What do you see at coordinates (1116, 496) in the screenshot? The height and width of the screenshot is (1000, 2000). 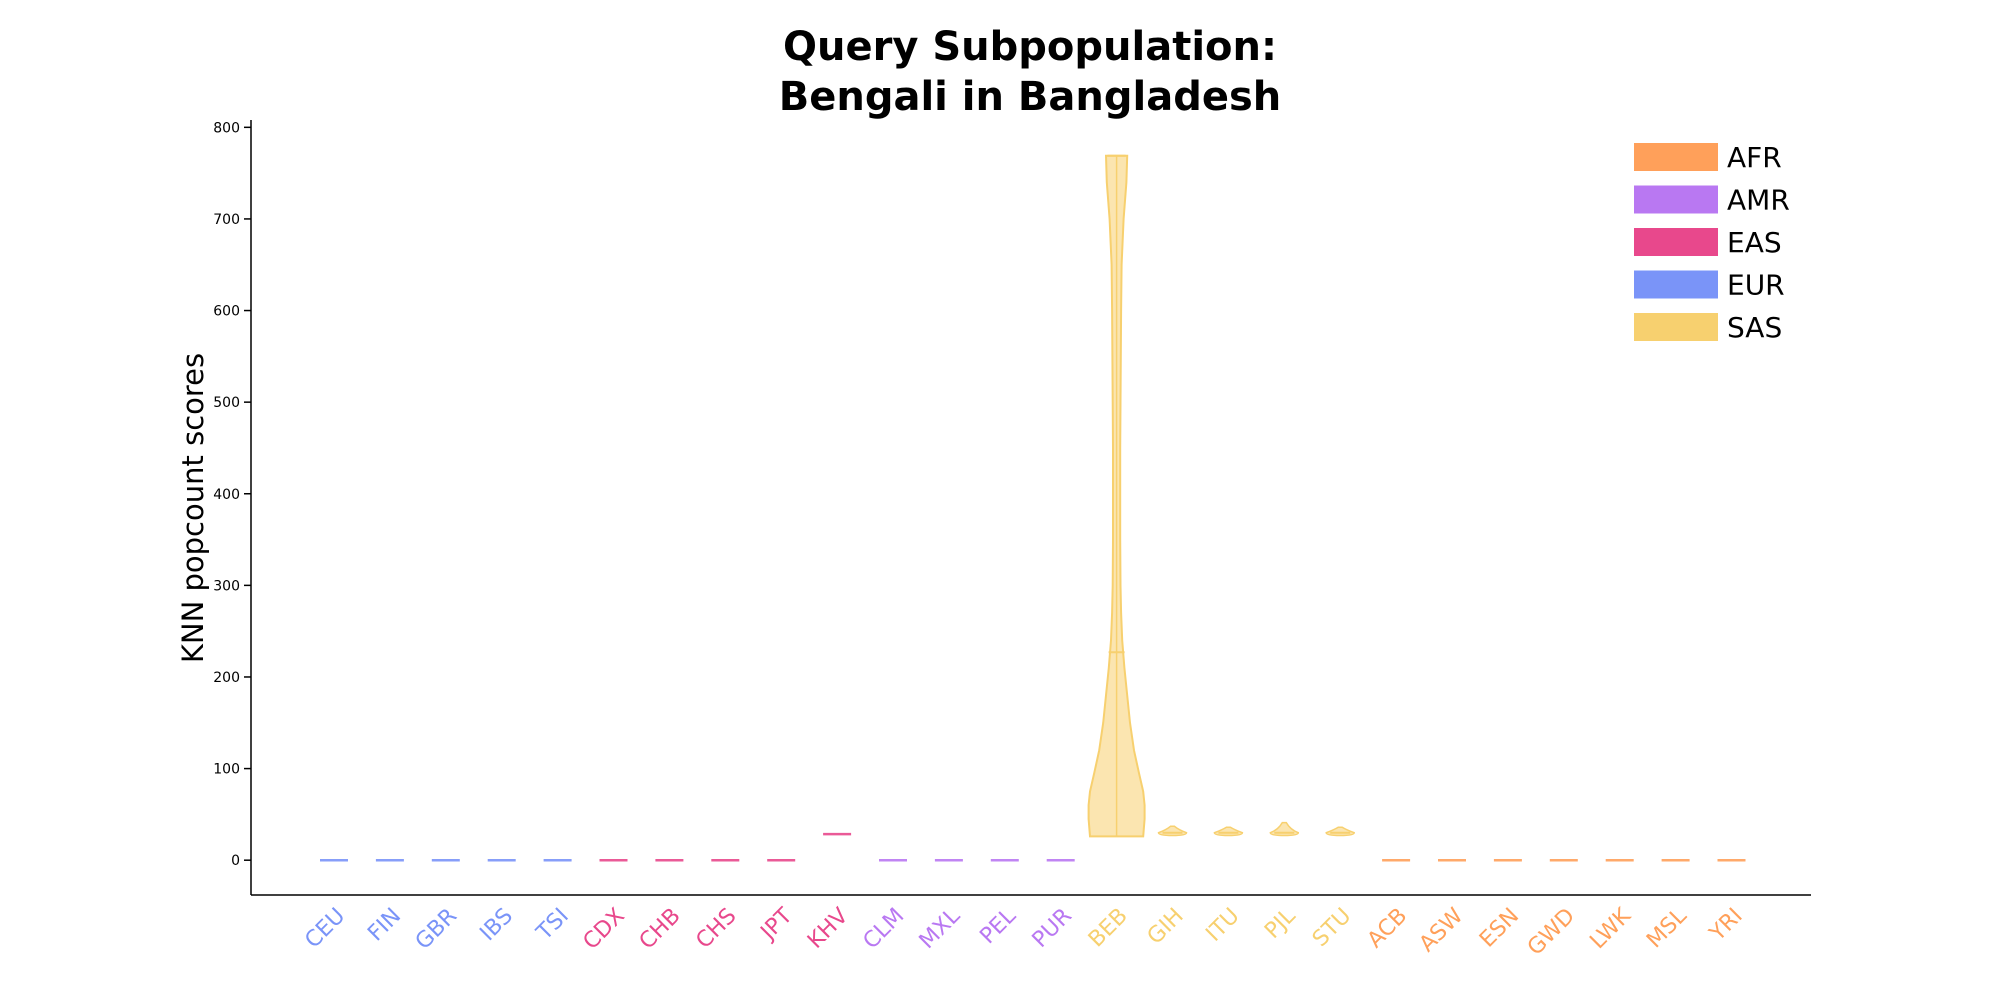 I see `violin-beb` at bounding box center [1116, 496].